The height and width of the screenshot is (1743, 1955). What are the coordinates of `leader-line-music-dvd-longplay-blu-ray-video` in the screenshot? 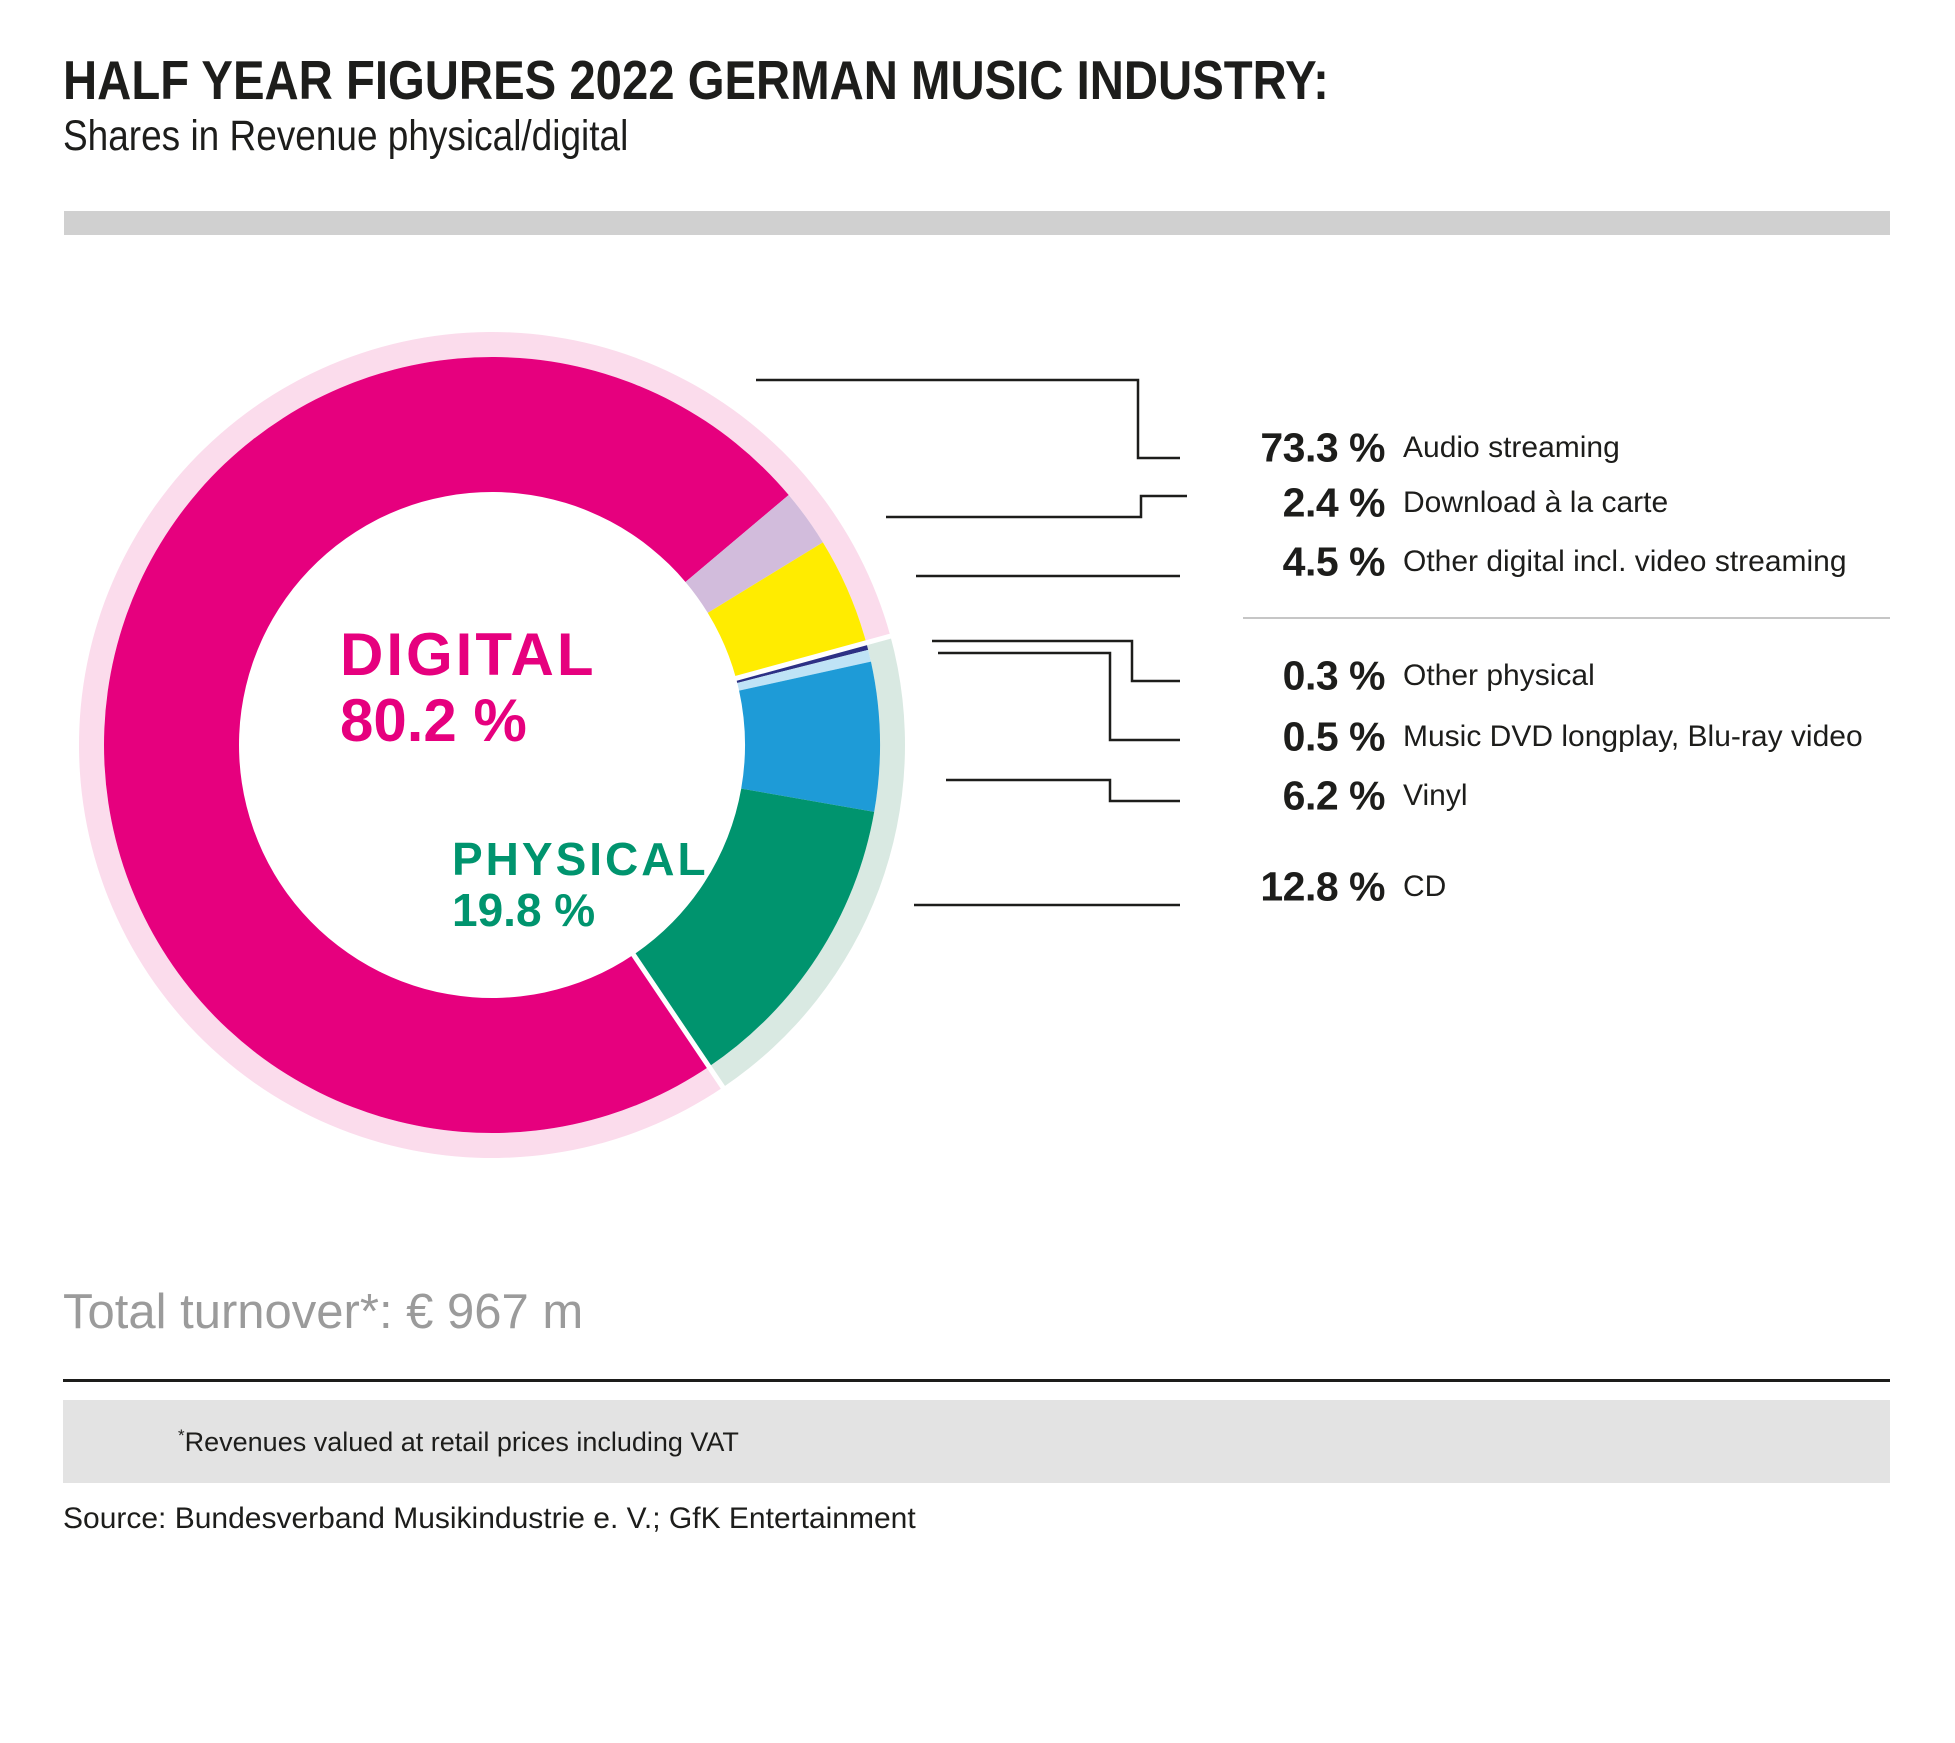 It's located at (1059, 696).